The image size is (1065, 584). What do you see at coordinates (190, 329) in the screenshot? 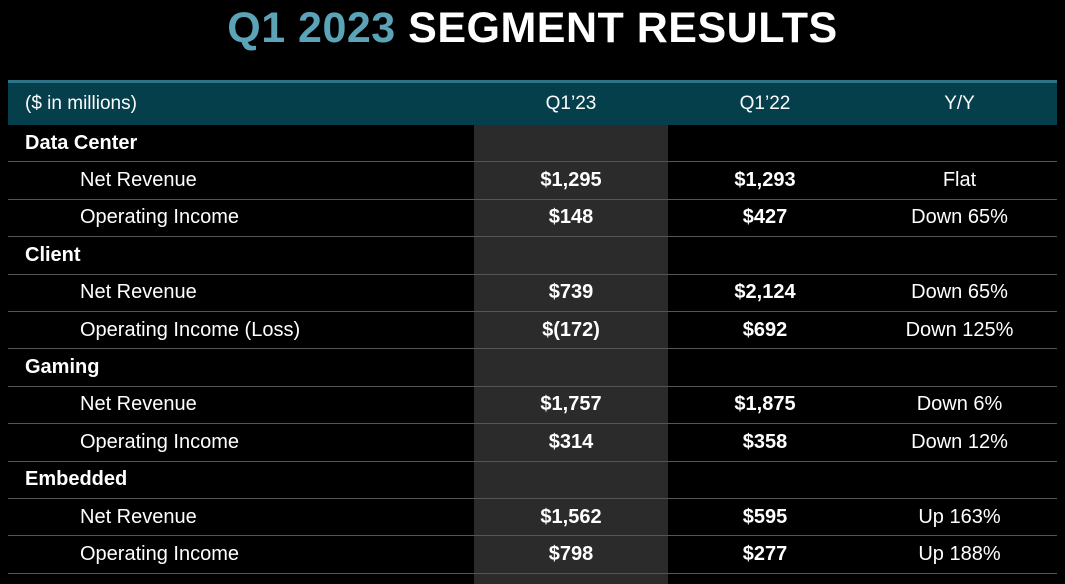
I see `row-label: Operating Income (Loss)` at bounding box center [190, 329].